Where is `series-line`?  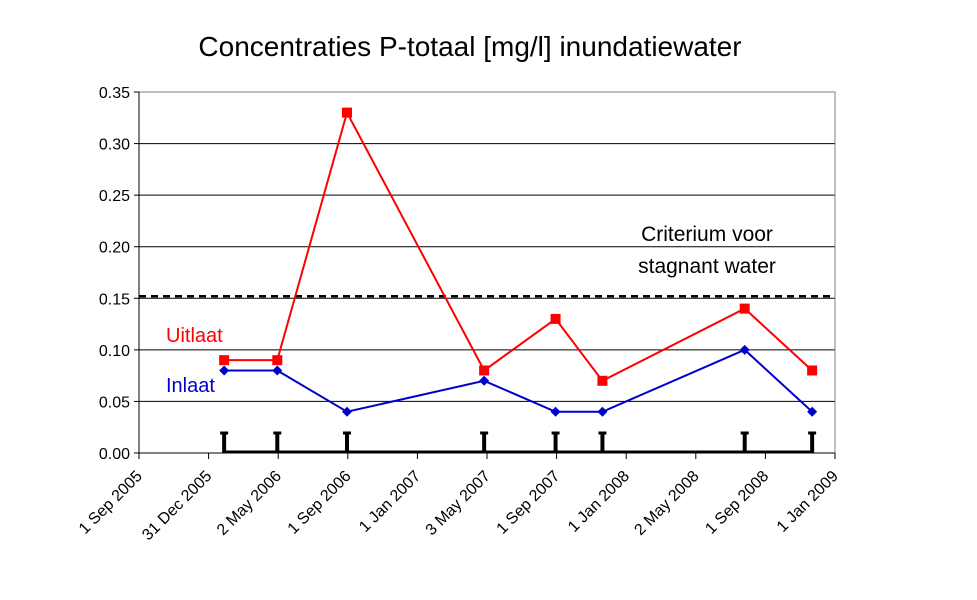 series-line is located at coordinates (518, 380).